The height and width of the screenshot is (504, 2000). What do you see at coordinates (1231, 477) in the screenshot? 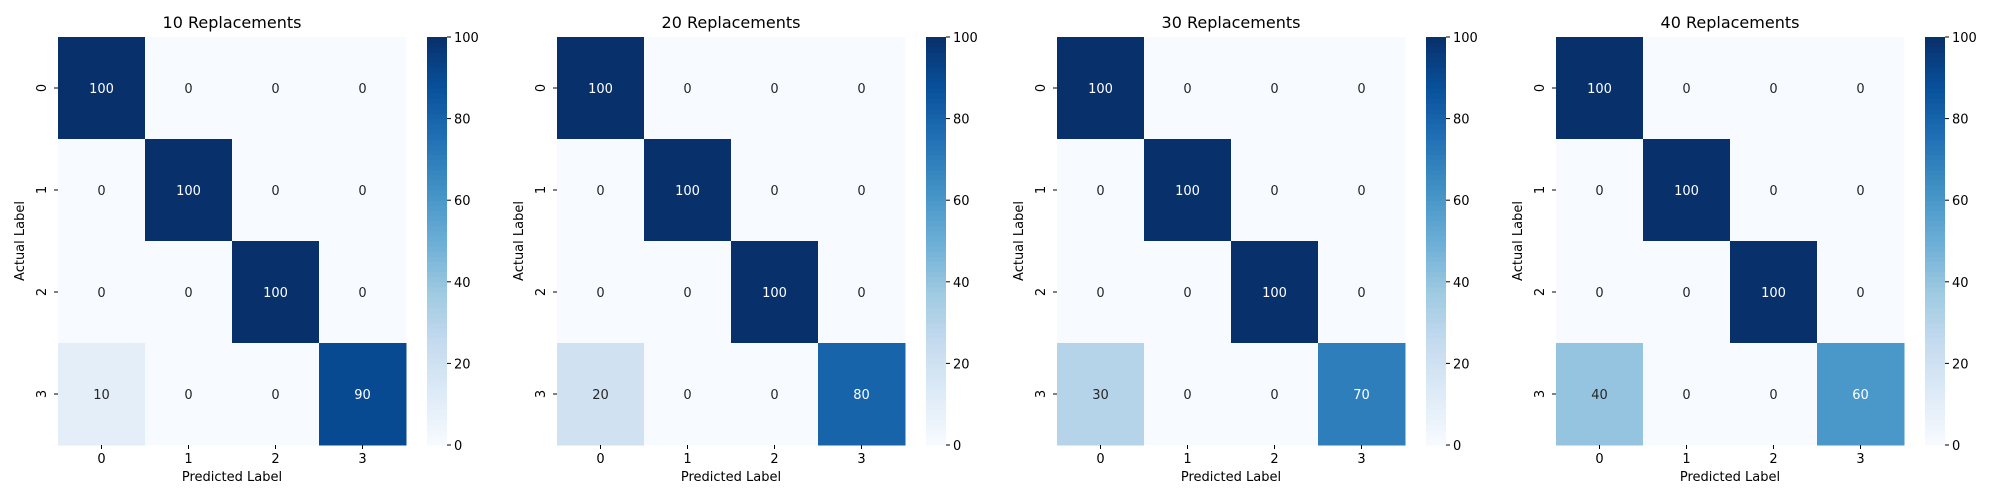
I see `x-axis-label: Predicted Label` at bounding box center [1231, 477].